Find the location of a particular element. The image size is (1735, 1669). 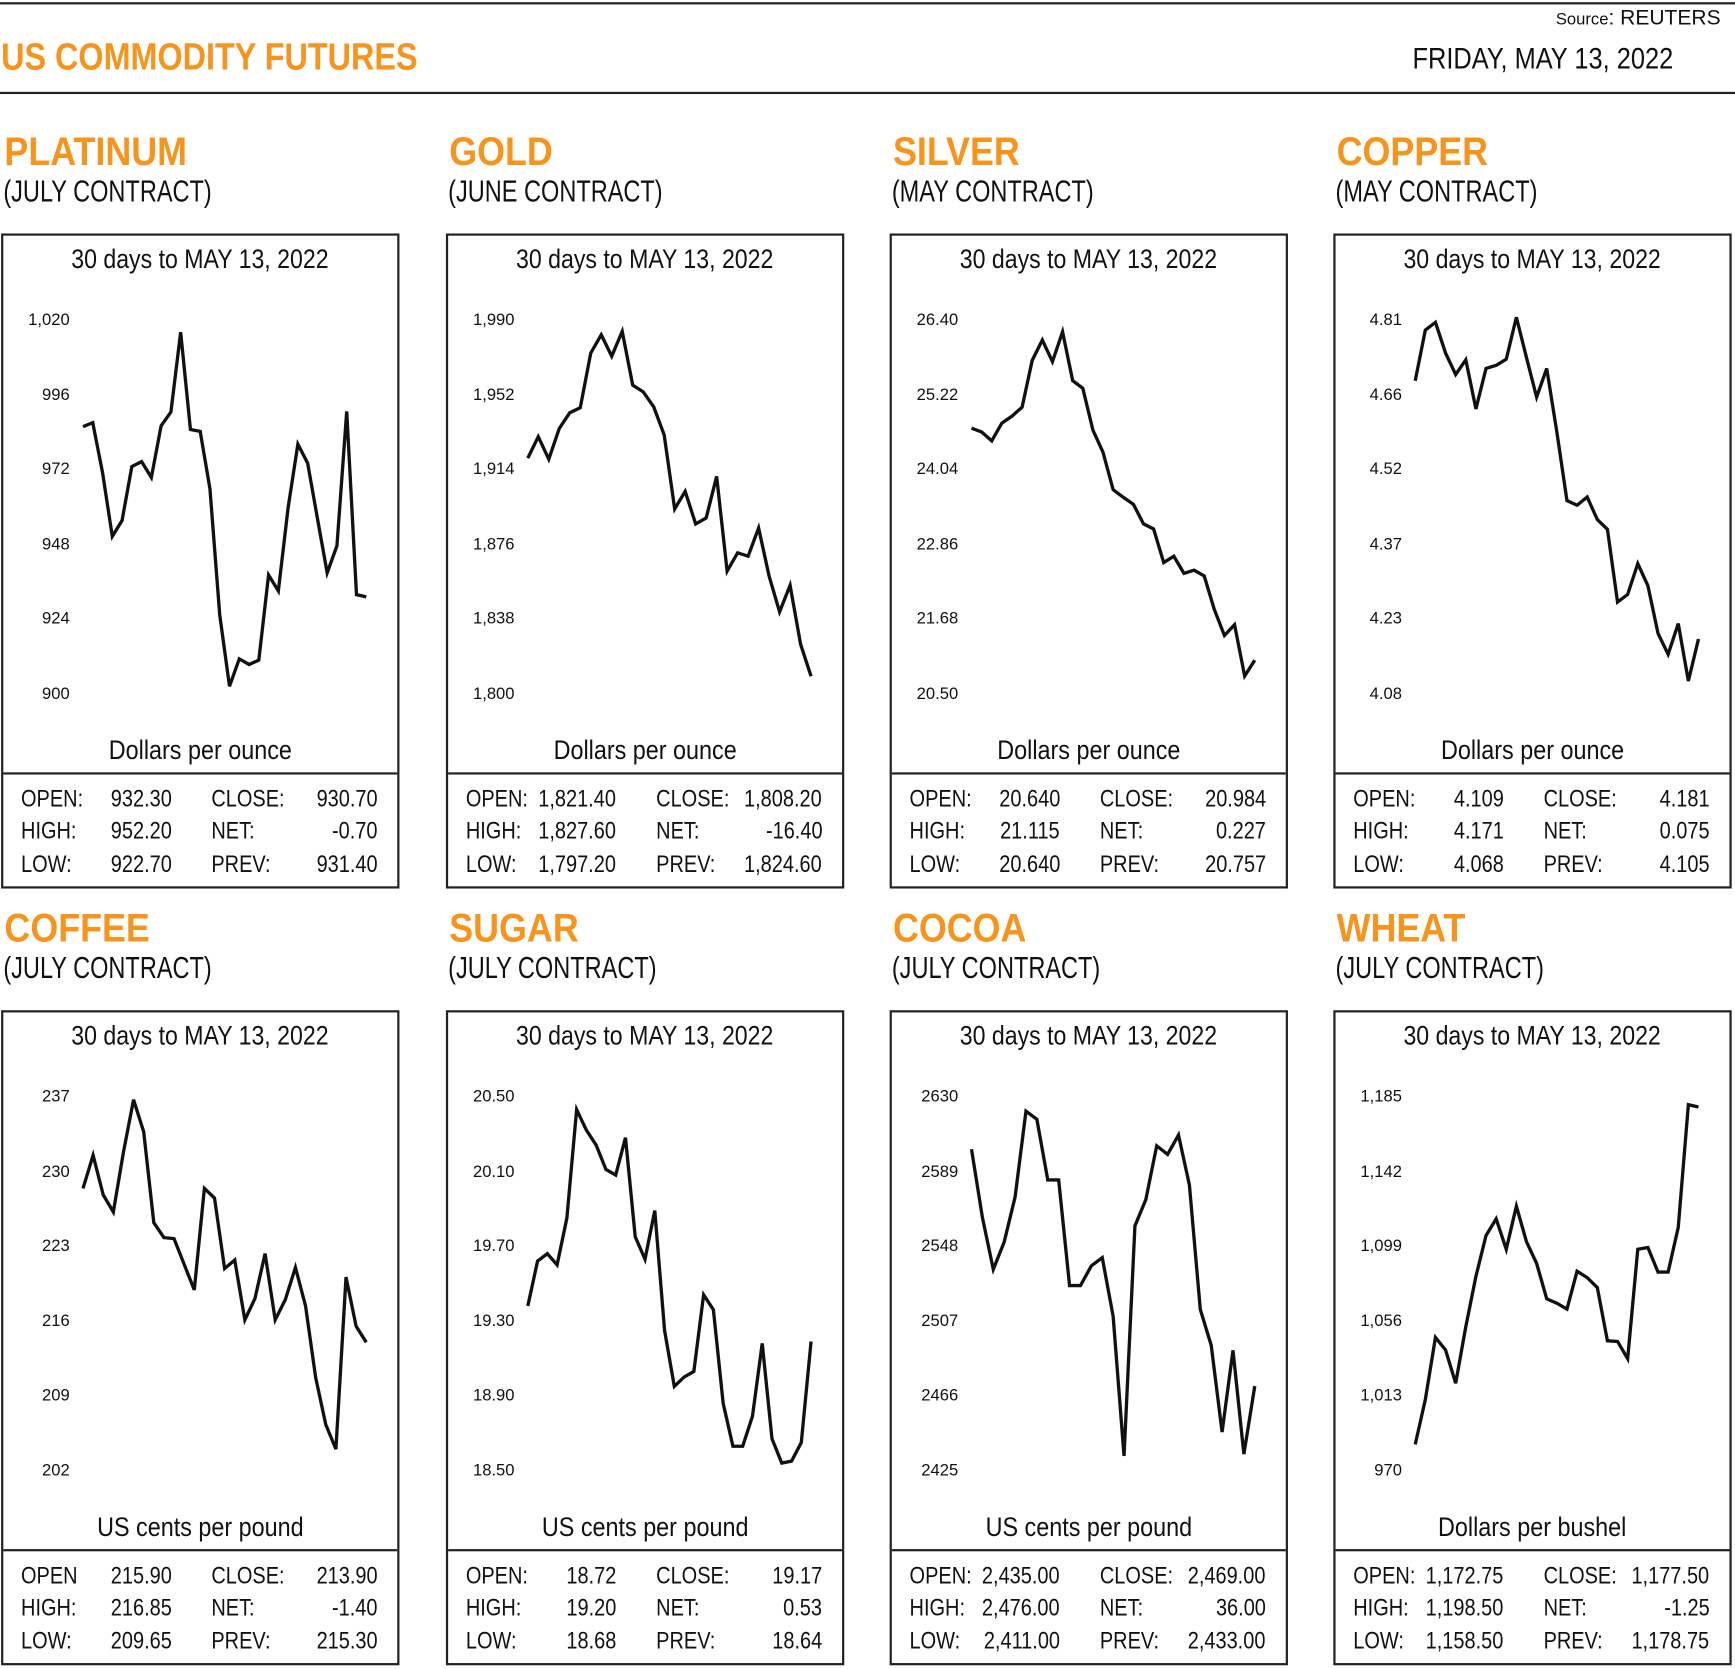

stat-value-text: 4.068 is located at coordinates (1478, 863).